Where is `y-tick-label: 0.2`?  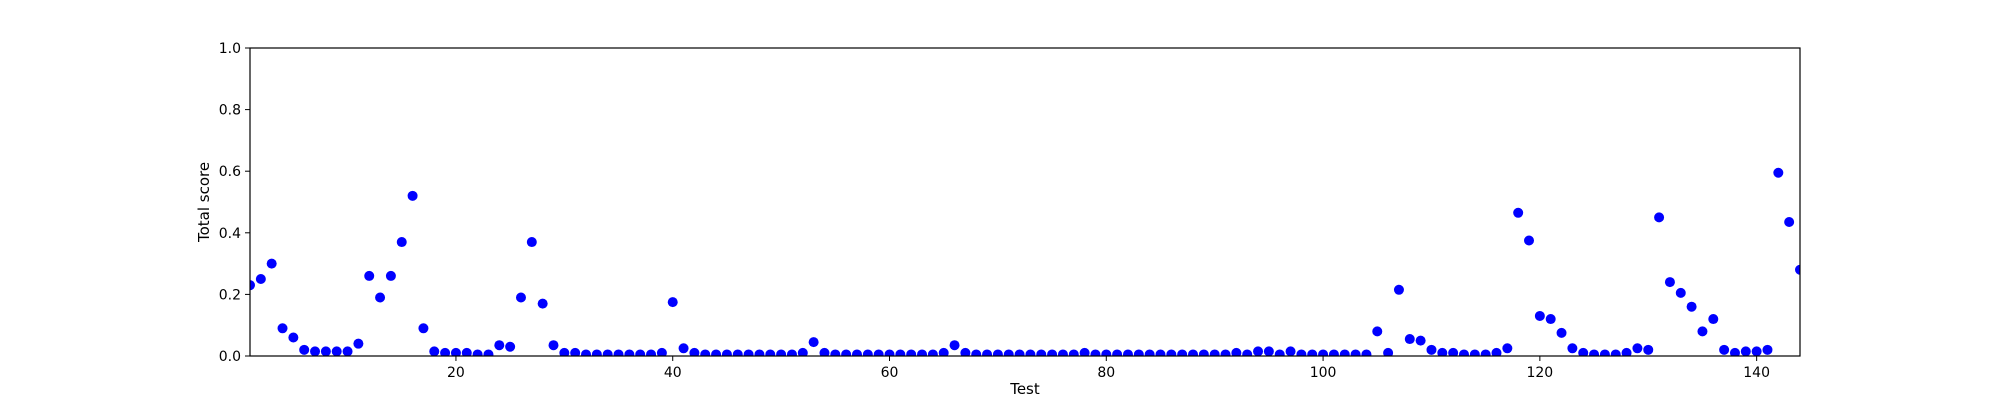 y-tick-label: 0.2 is located at coordinates (230, 295).